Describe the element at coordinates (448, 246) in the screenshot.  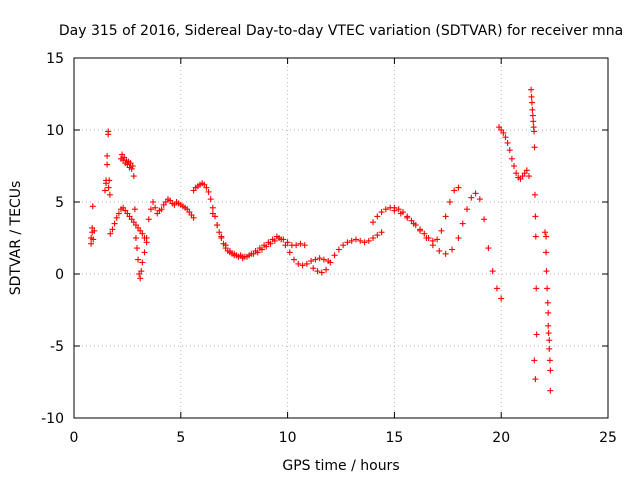
I see `series-arc-afternoon-b` at that location.